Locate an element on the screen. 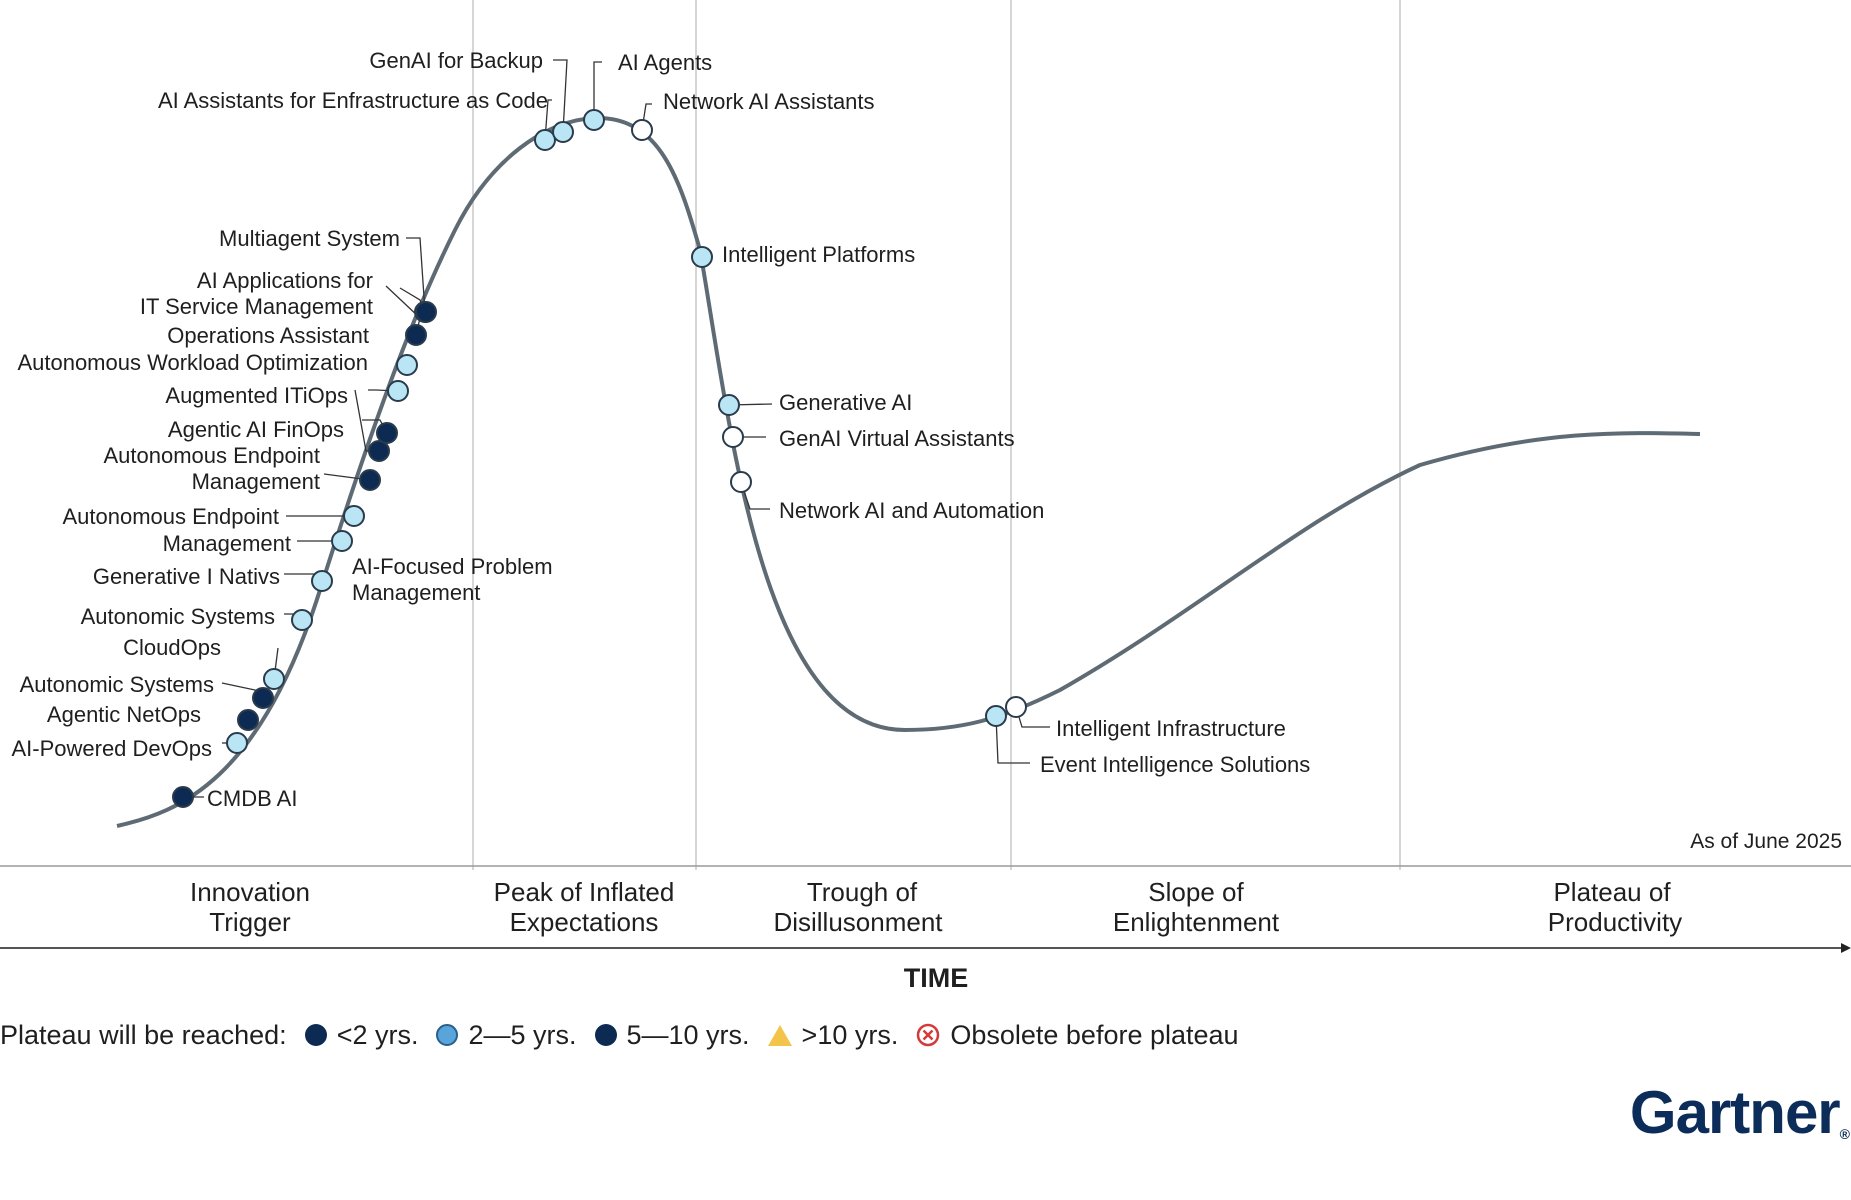  technology-label-line2: IT Service Management is located at coordinates (256, 306).